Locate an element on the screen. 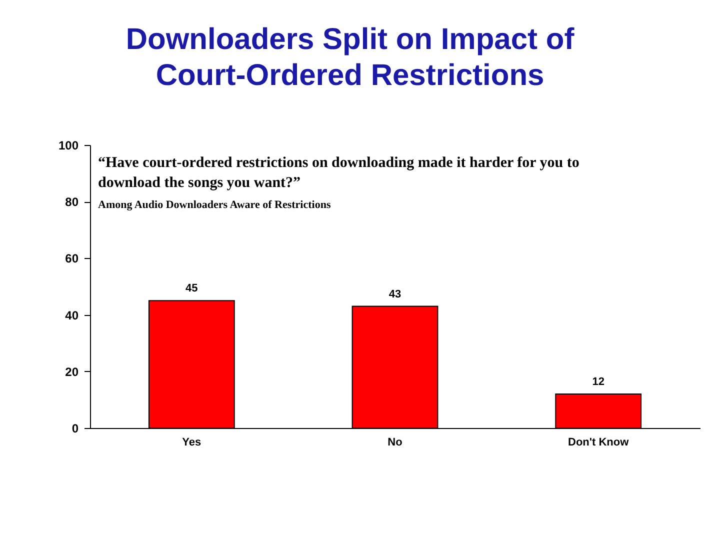  x-tick-label: No is located at coordinates (395, 442).